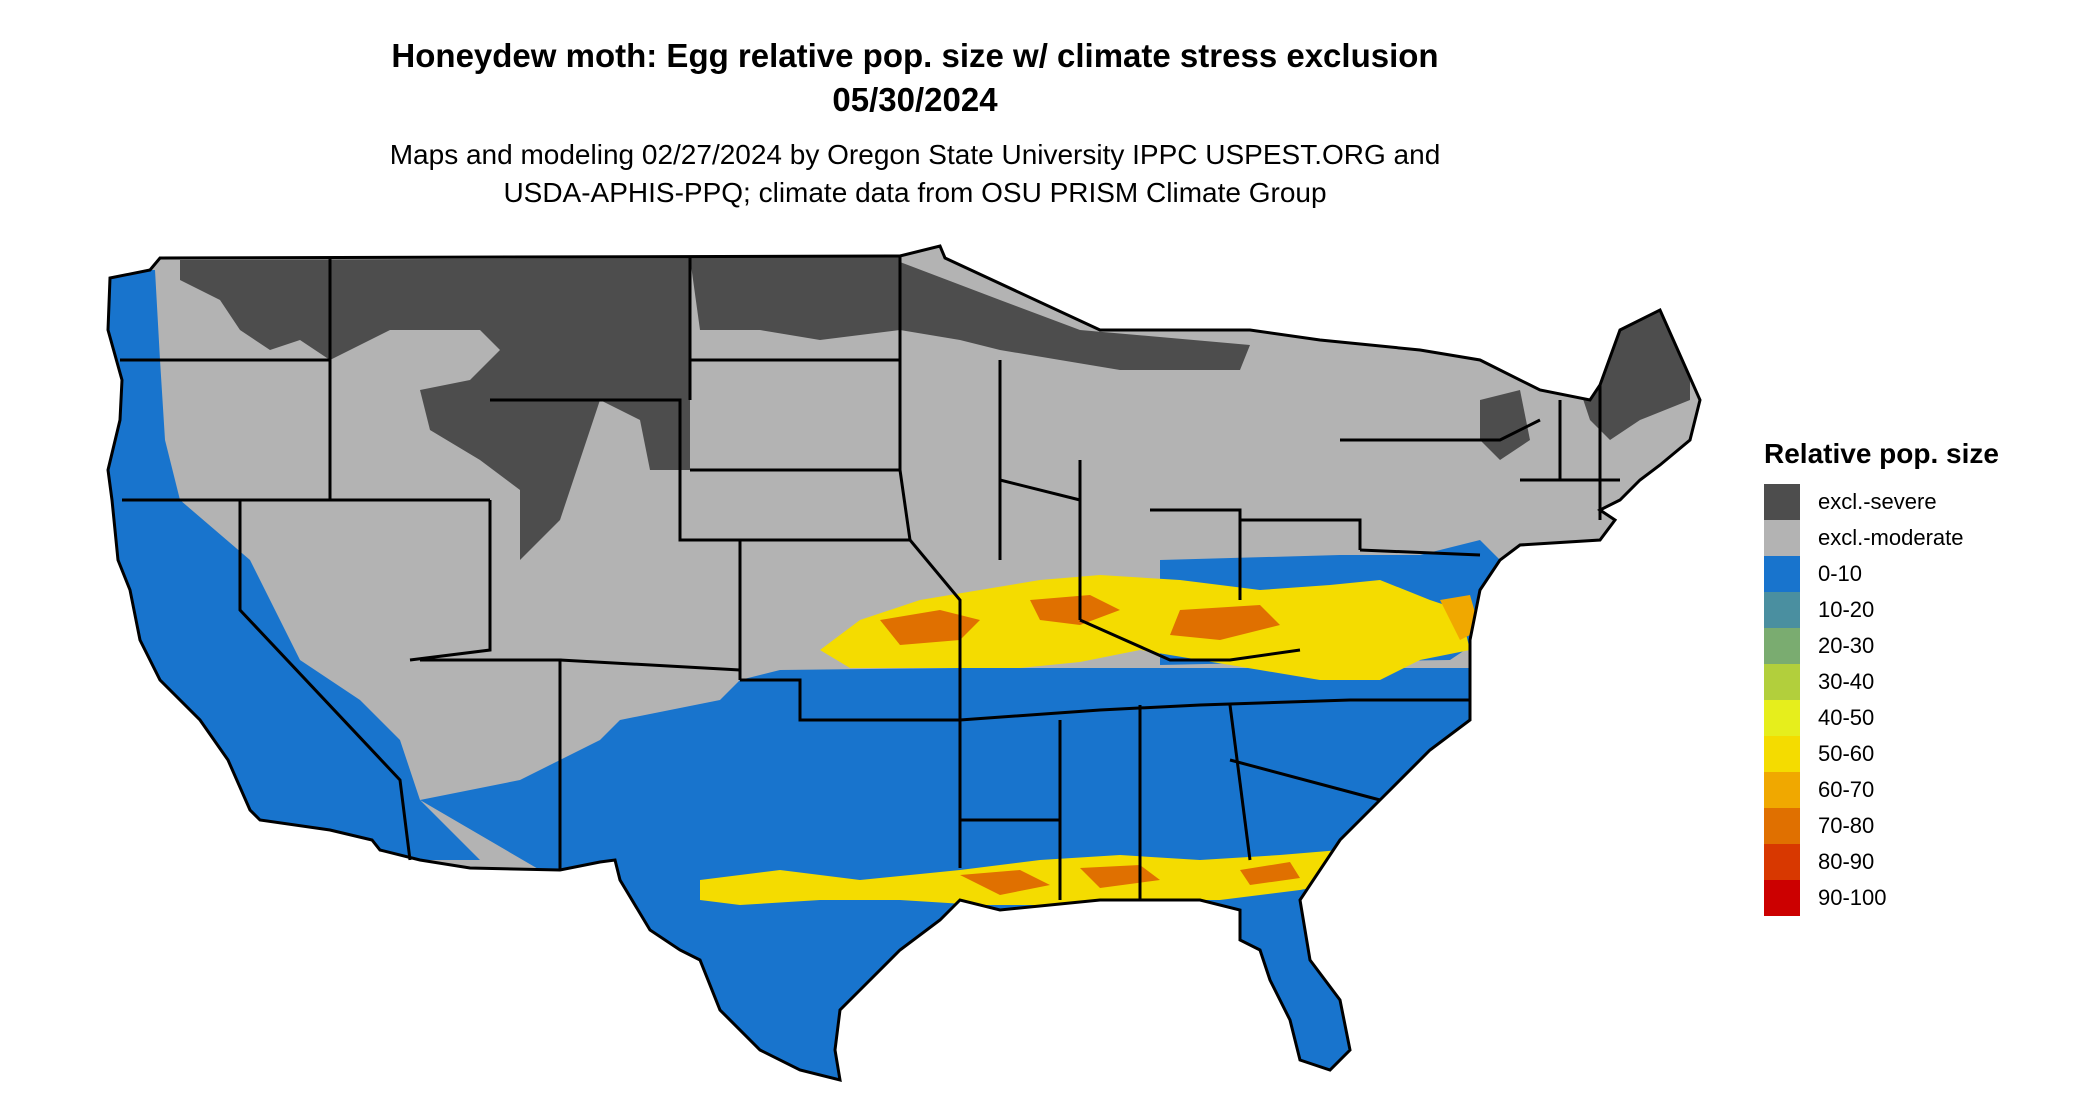 The height and width of the screenshot is (1116, 2100). Describe the element at coordinates (435, 409) in the screenshot. I see `excl-severe-rockies` at that location.